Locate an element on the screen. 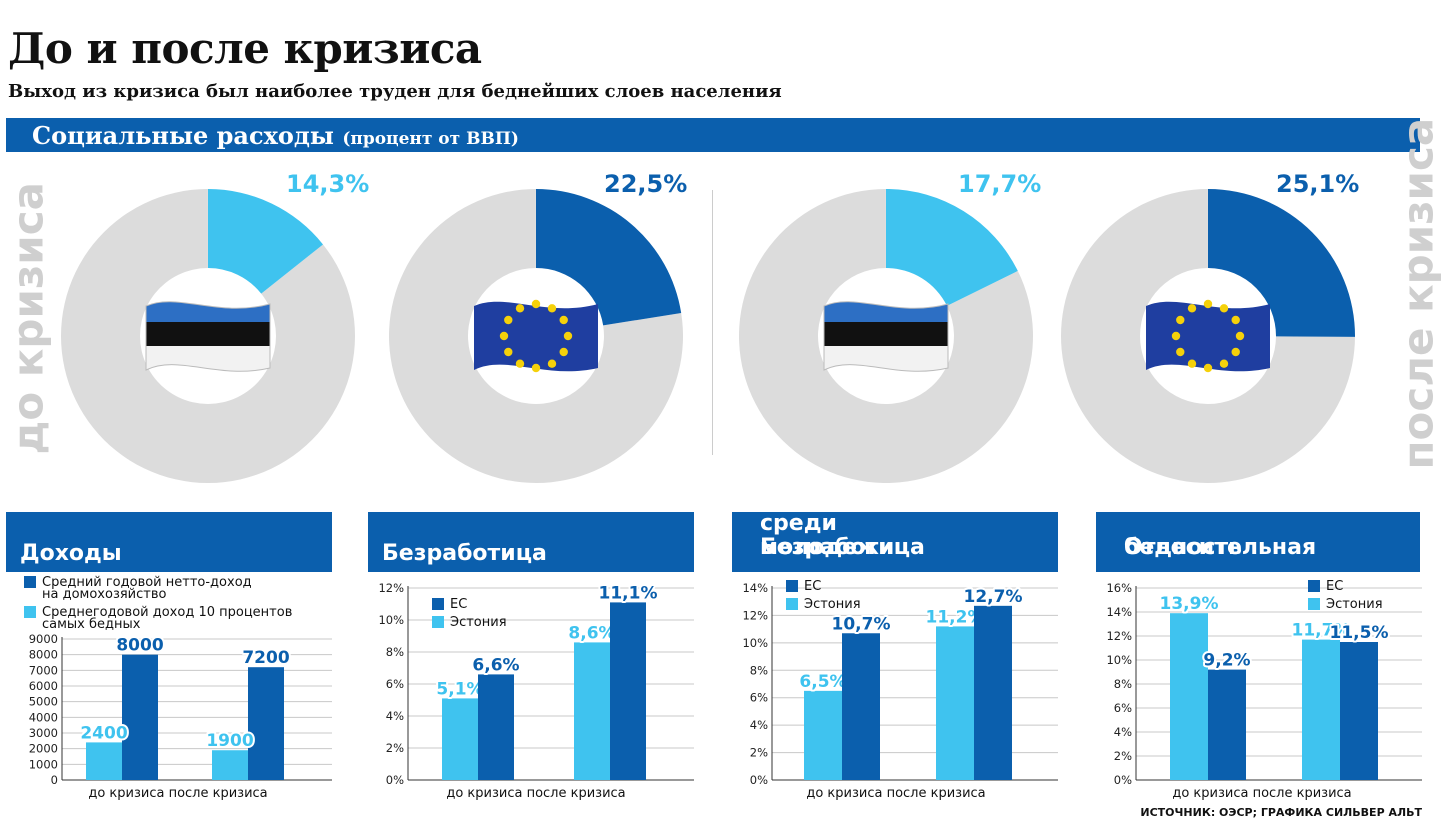 The width and height of the screenshot is (1442, 835). data-label: 2400 is located at coordinates (103, 733).